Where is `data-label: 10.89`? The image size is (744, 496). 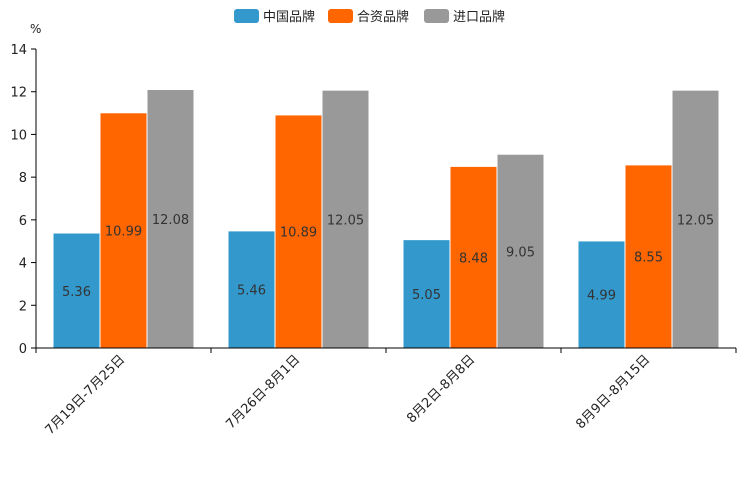
data-label: 10.89 is located at coordinates (298, 233).